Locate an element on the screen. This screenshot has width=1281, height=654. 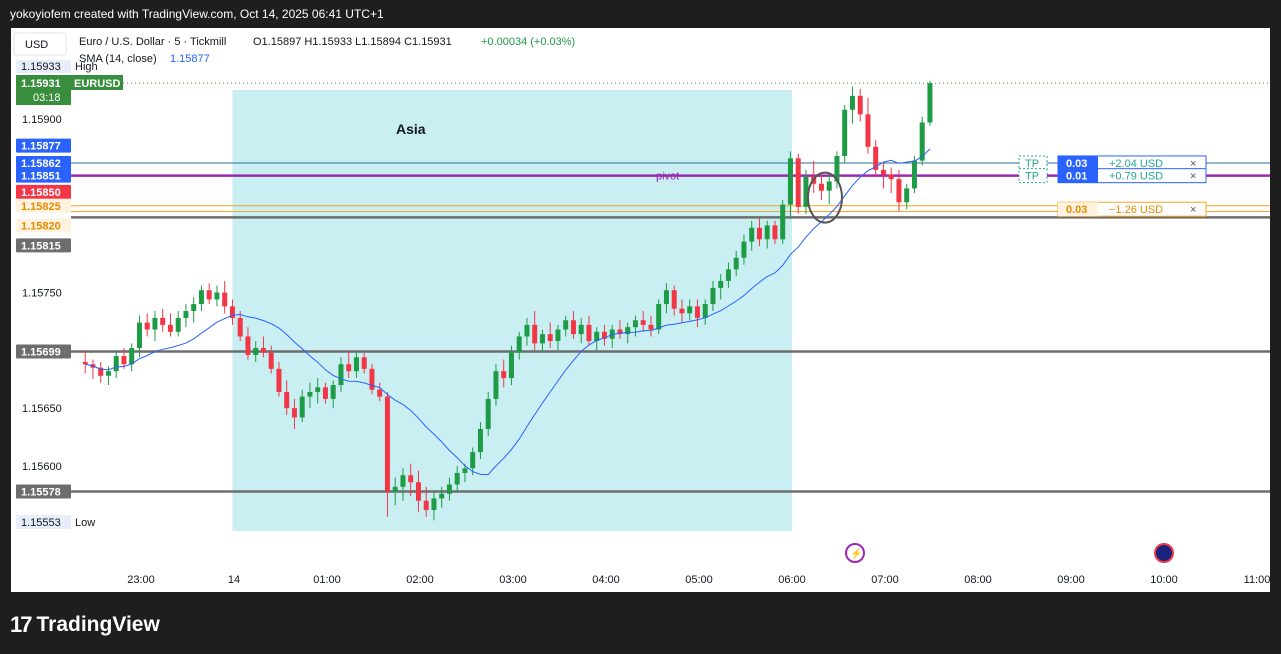
high-value: 1.15933 is located at coordinates (41, 67).